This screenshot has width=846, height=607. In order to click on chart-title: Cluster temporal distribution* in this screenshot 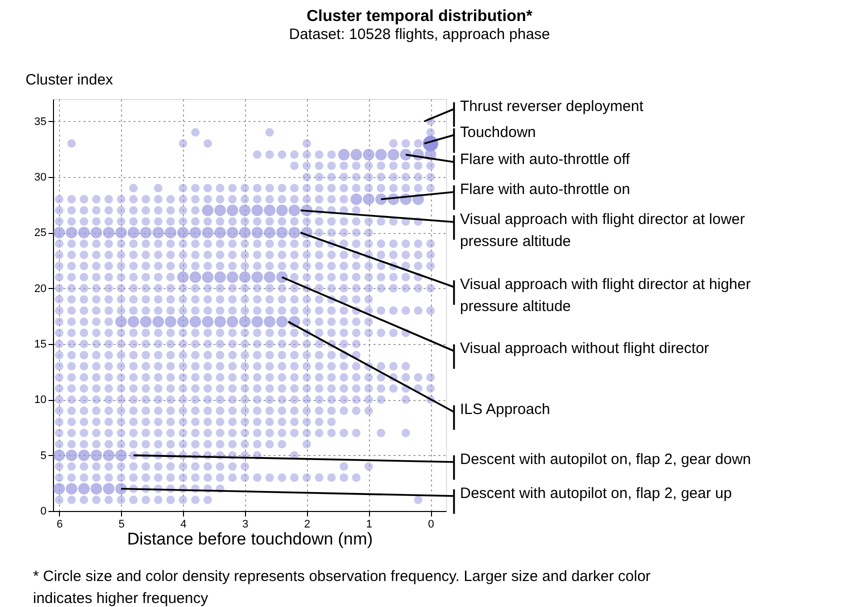, I will do `click(420, 16)`.